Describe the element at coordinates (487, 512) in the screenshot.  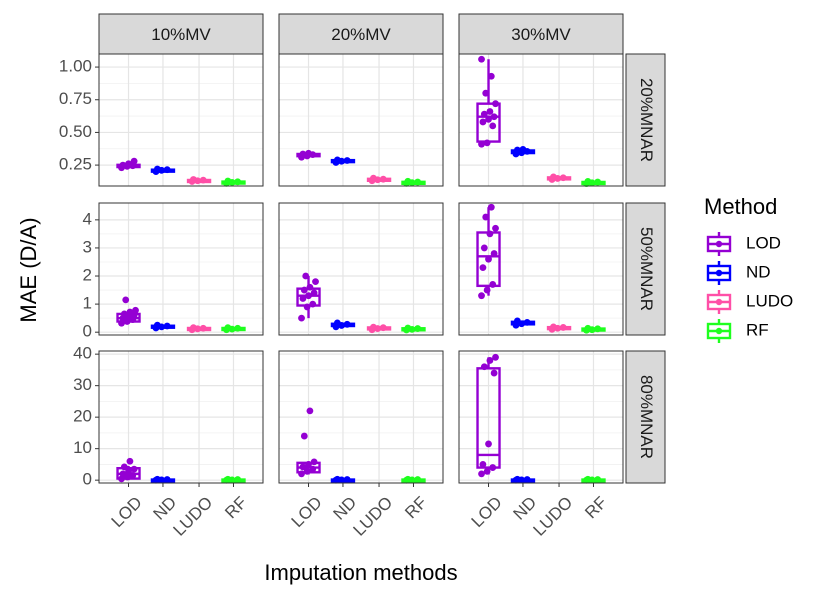
I see `x-tick-label: LOD` at that location.